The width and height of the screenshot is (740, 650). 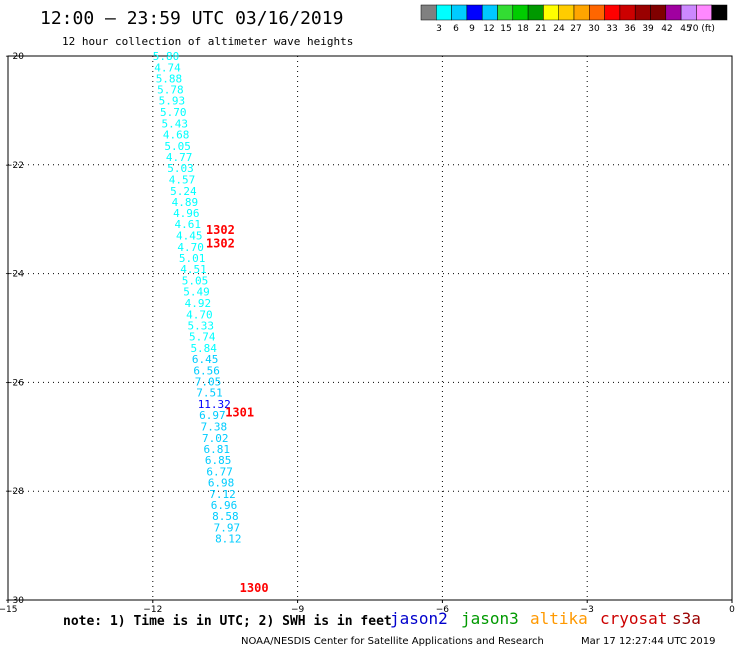 I want to click on y-tick-label: −20, so click(x=14, y=57).